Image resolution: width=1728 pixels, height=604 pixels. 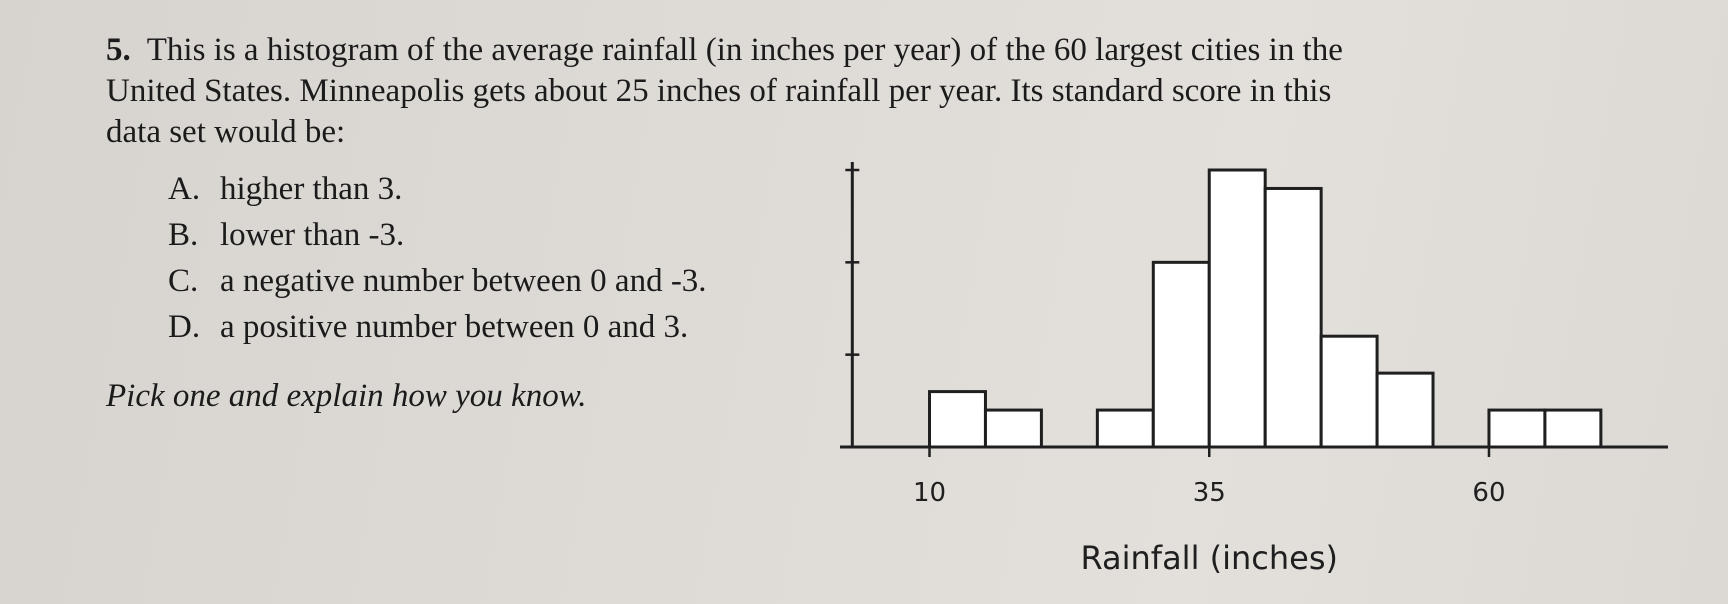 What do you see at coordinates (437, 189) in the screenshot?
I see `option-a: A. higher than 3.` at bounding box center [437, 189].